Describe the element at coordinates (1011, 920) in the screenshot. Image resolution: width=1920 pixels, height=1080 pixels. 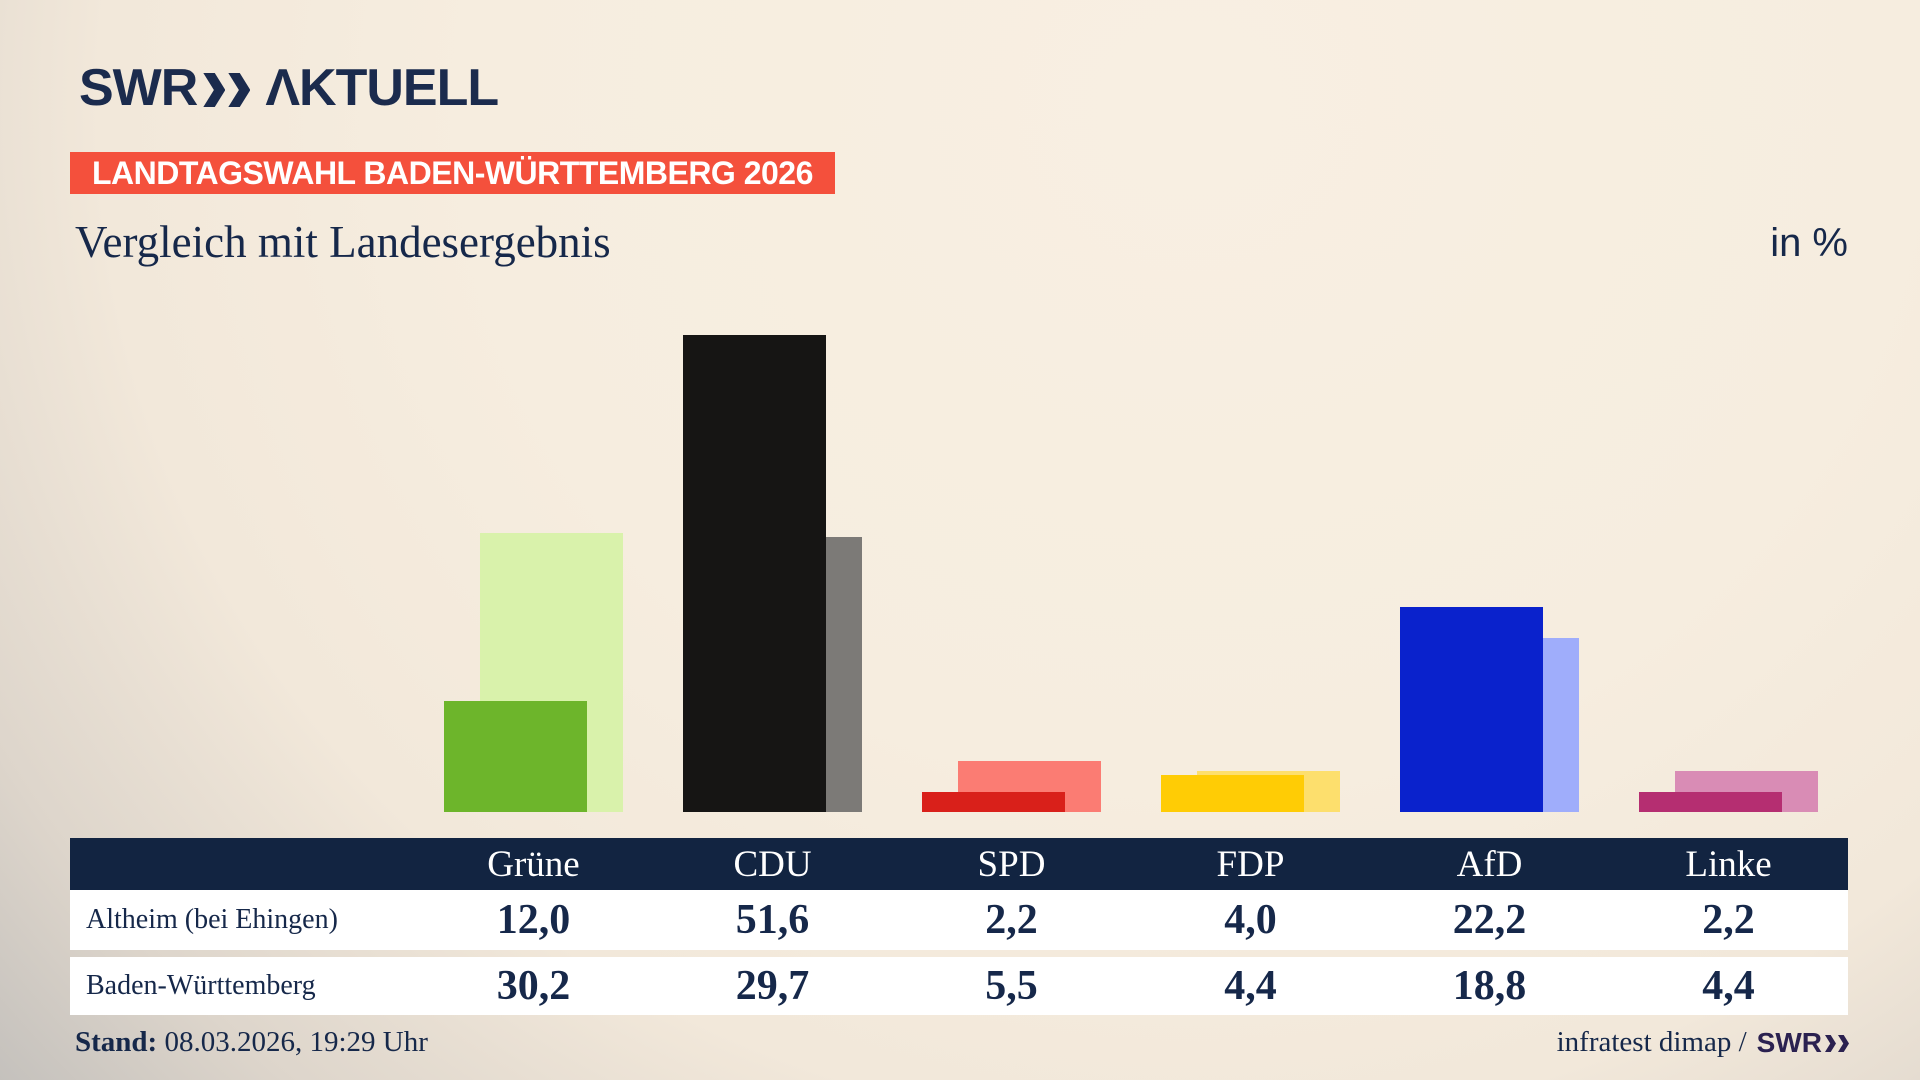
I see `value-spd-row0: 2,2` at that location.